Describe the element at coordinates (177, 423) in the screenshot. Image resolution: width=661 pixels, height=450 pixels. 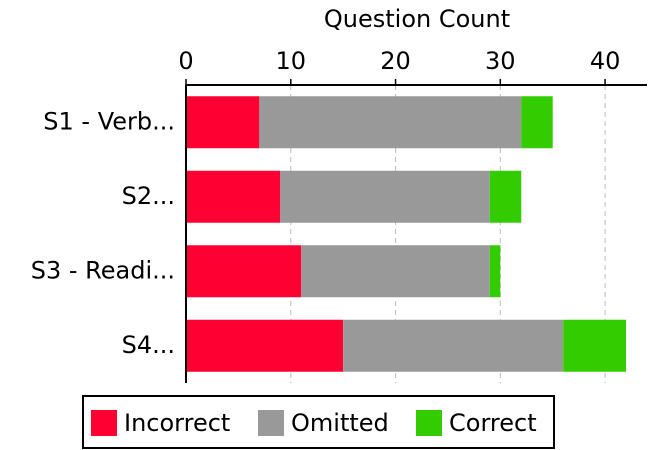
I see `legend-label: Incorrect` at that location.